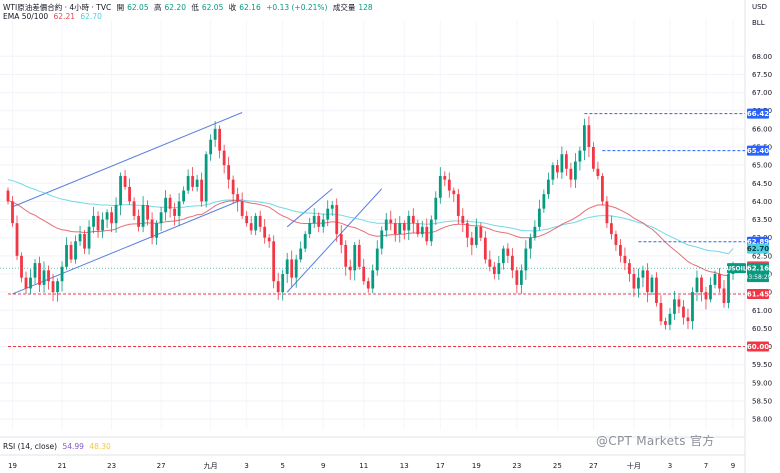 The image size is (780, 473). What do you see at coordinates (100, 446) in the screenshot?
I see `rsi-ma-value: 48.30` at bounding box center [100, 446].